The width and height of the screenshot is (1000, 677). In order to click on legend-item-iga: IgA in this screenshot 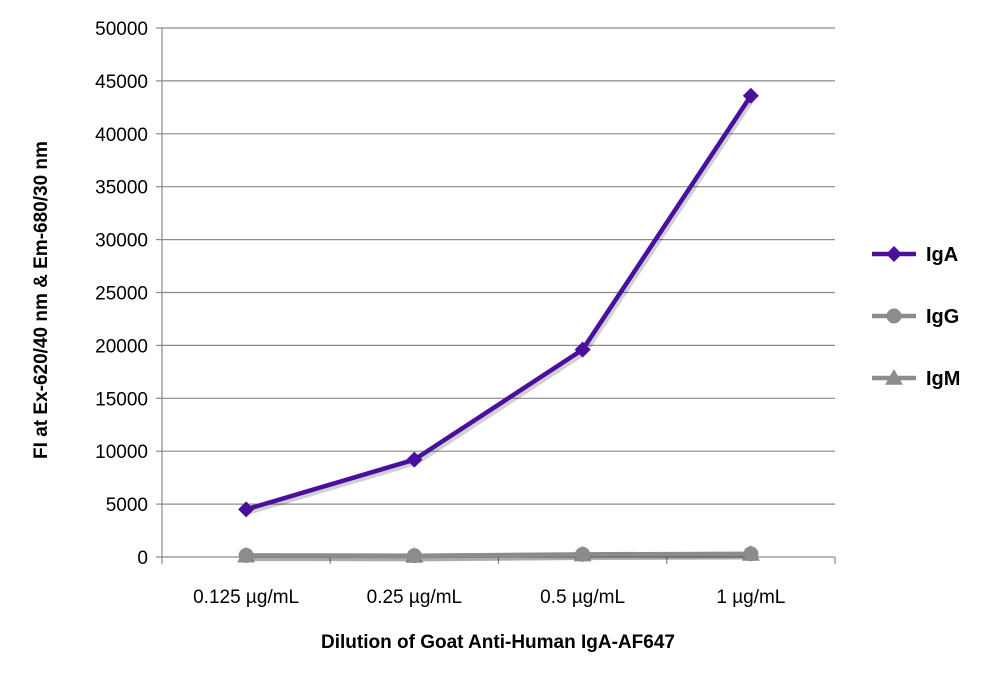, I will do `click(915, 255)`.